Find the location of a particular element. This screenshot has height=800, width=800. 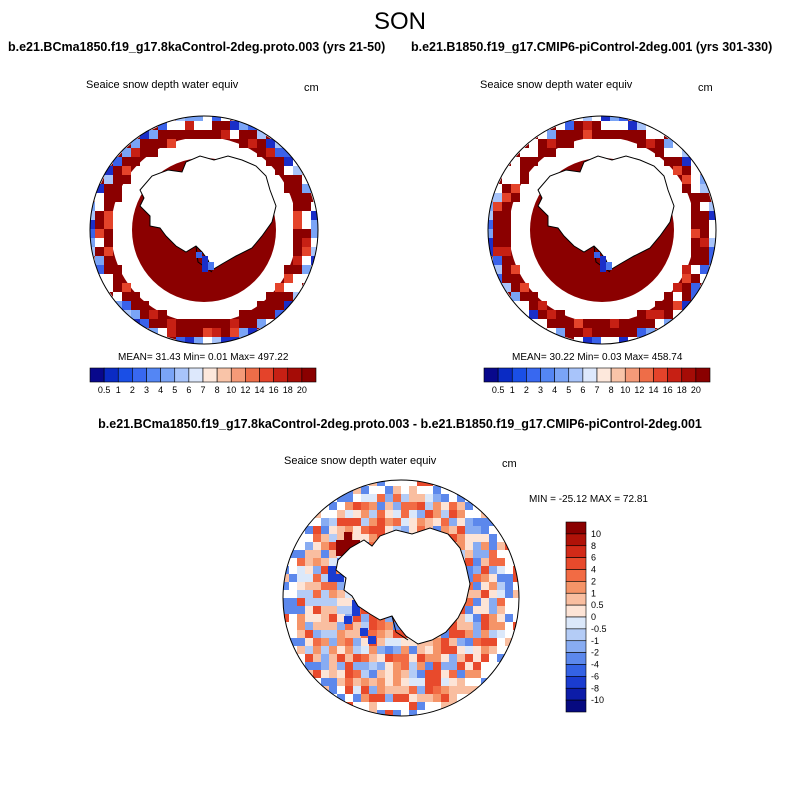

diff-map is located at coordinates (401, 598).